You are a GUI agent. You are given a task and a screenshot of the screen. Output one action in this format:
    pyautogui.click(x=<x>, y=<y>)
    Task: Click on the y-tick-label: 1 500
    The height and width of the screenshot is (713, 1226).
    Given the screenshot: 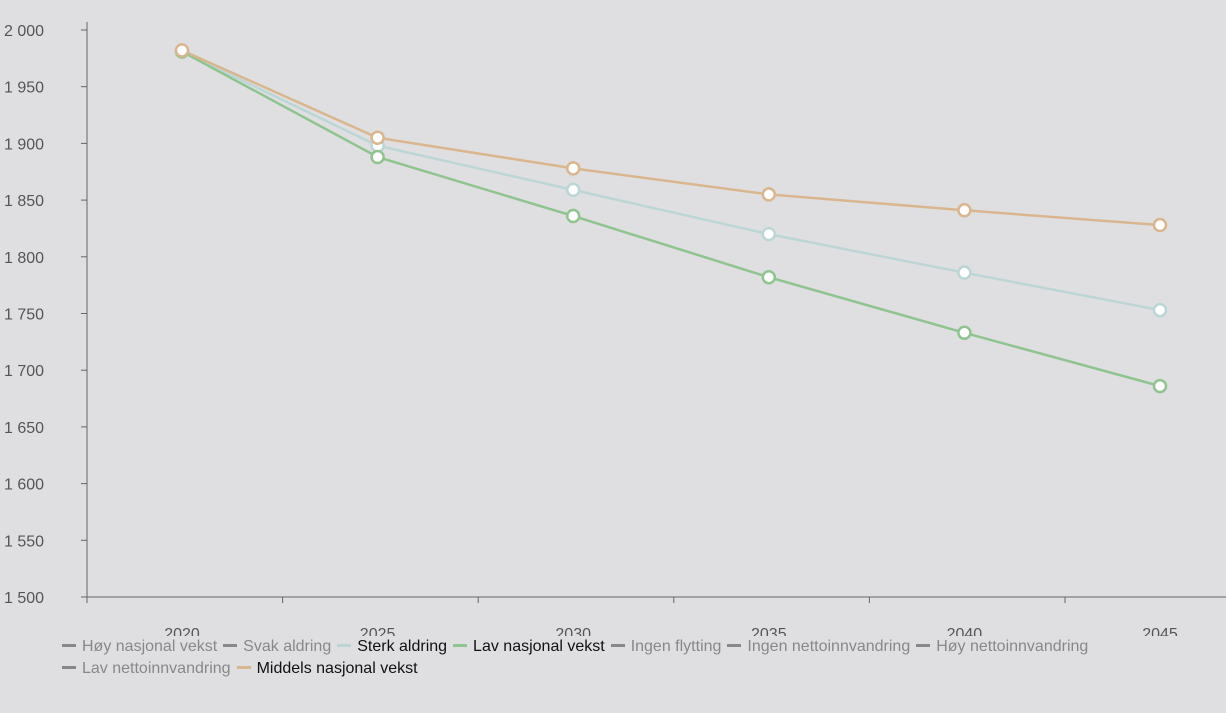 What is the action you would take?
    pyautogui.click(x=24, y=598)
    